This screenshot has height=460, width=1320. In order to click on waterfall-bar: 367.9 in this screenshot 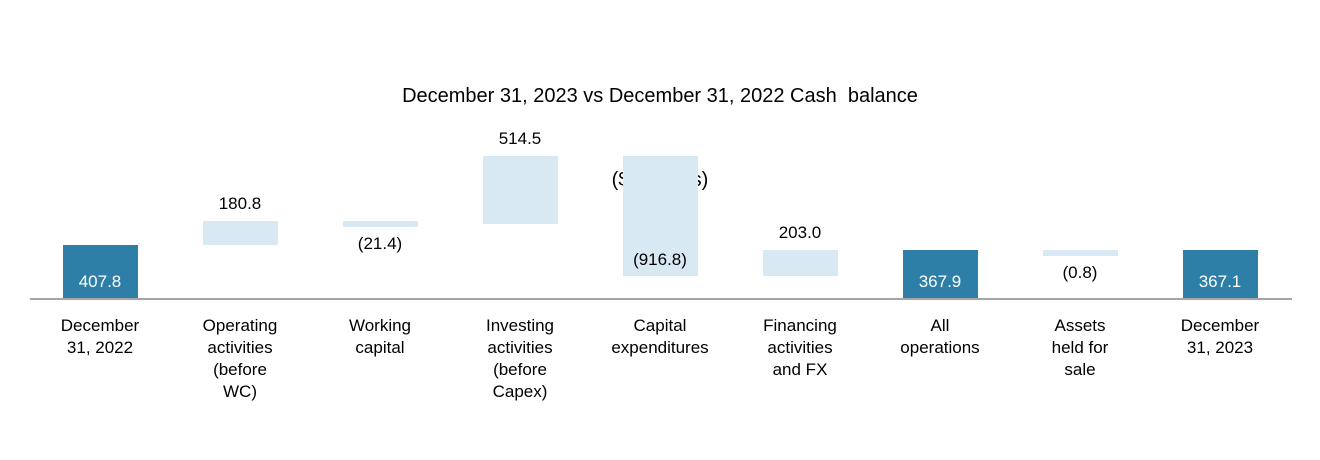, I will do `click(940, 273)`.